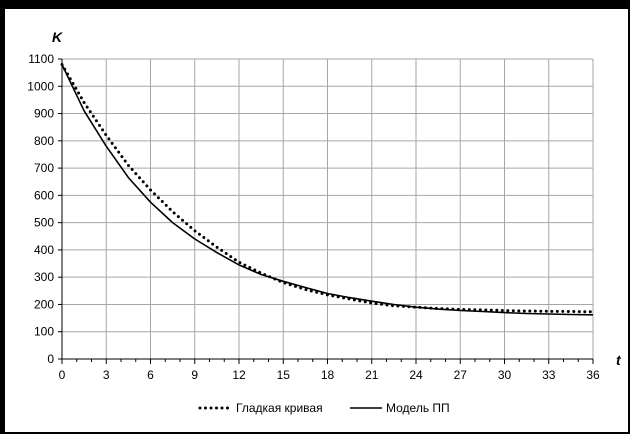 Image resolution: width=630 pixels, height=434 pixels. What do you see at coordinates (62, 375) in the screenshot?
I see `x-tick-label: 0` at bounding box center [62, 375].